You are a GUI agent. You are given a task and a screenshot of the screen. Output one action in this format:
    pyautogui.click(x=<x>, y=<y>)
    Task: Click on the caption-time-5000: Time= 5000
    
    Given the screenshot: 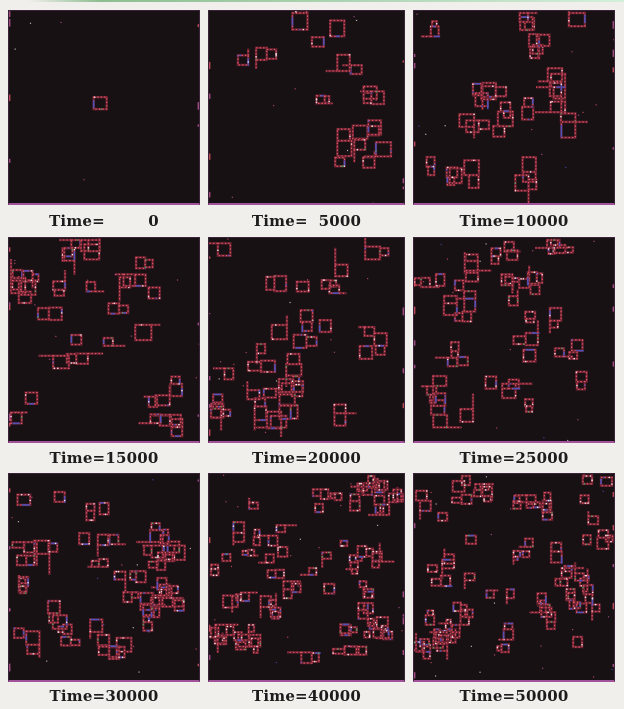 What is the action you would take?
    pyautogui.click(x=306, y=221)
    